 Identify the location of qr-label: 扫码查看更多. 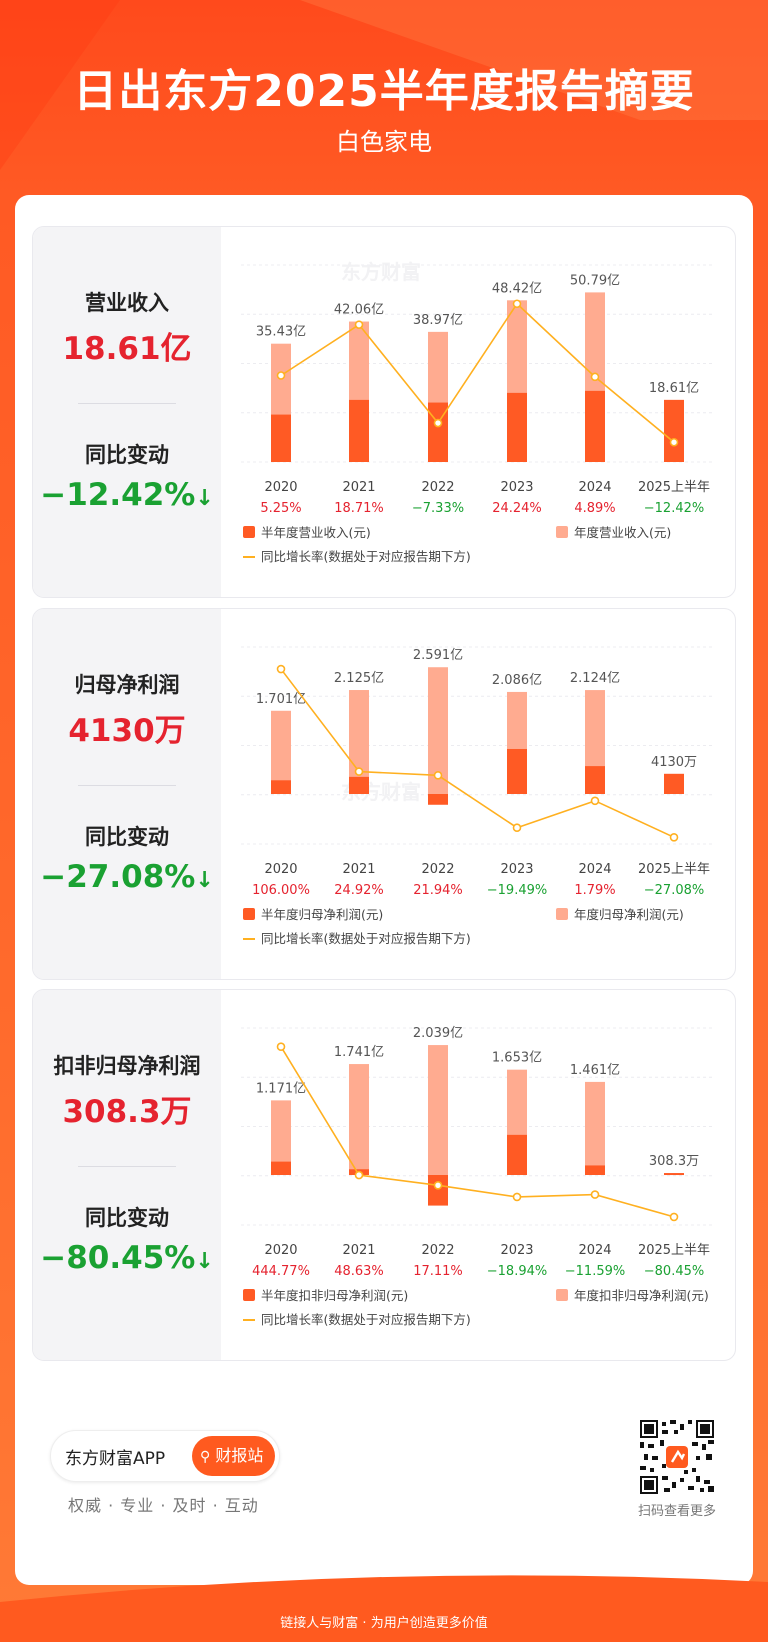
(676, 1511).